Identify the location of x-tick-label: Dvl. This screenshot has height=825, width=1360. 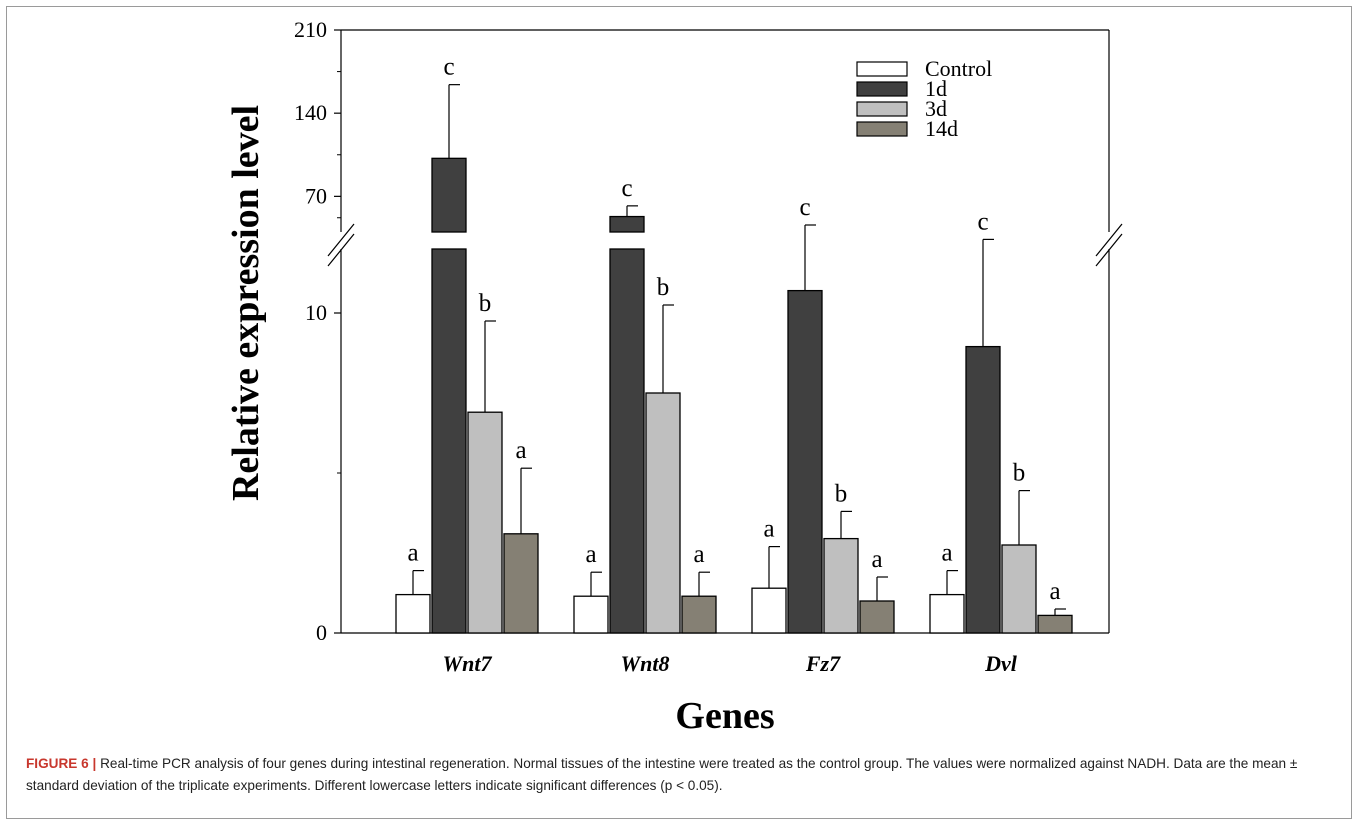
(1001, 663).